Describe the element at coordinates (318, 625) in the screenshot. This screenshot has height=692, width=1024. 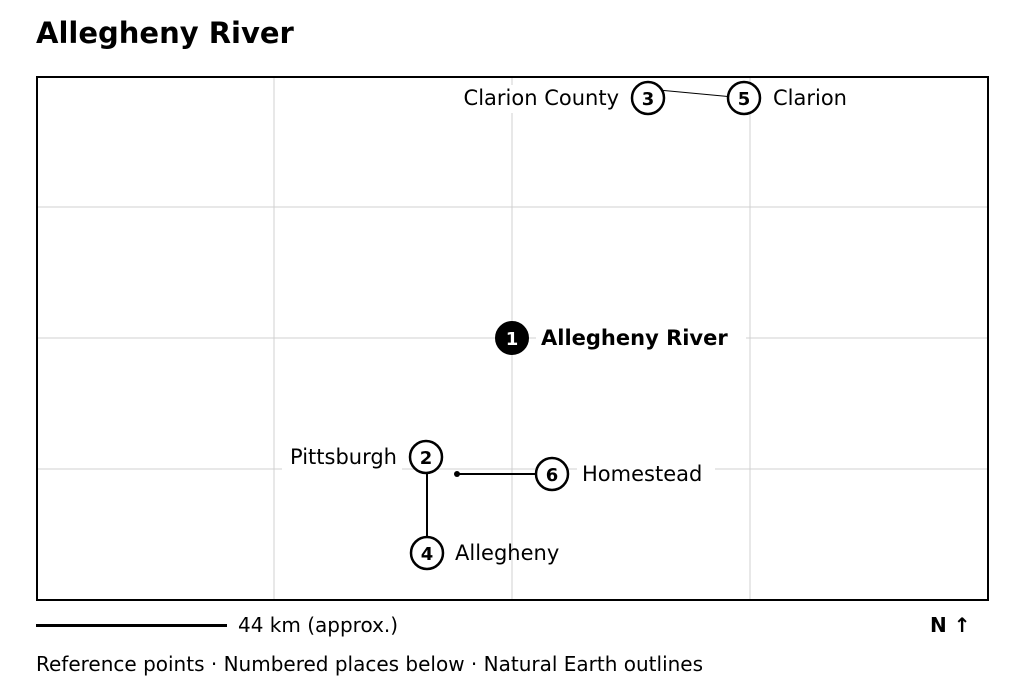
I see `scale-label: 44 km (approx.)` at that location.